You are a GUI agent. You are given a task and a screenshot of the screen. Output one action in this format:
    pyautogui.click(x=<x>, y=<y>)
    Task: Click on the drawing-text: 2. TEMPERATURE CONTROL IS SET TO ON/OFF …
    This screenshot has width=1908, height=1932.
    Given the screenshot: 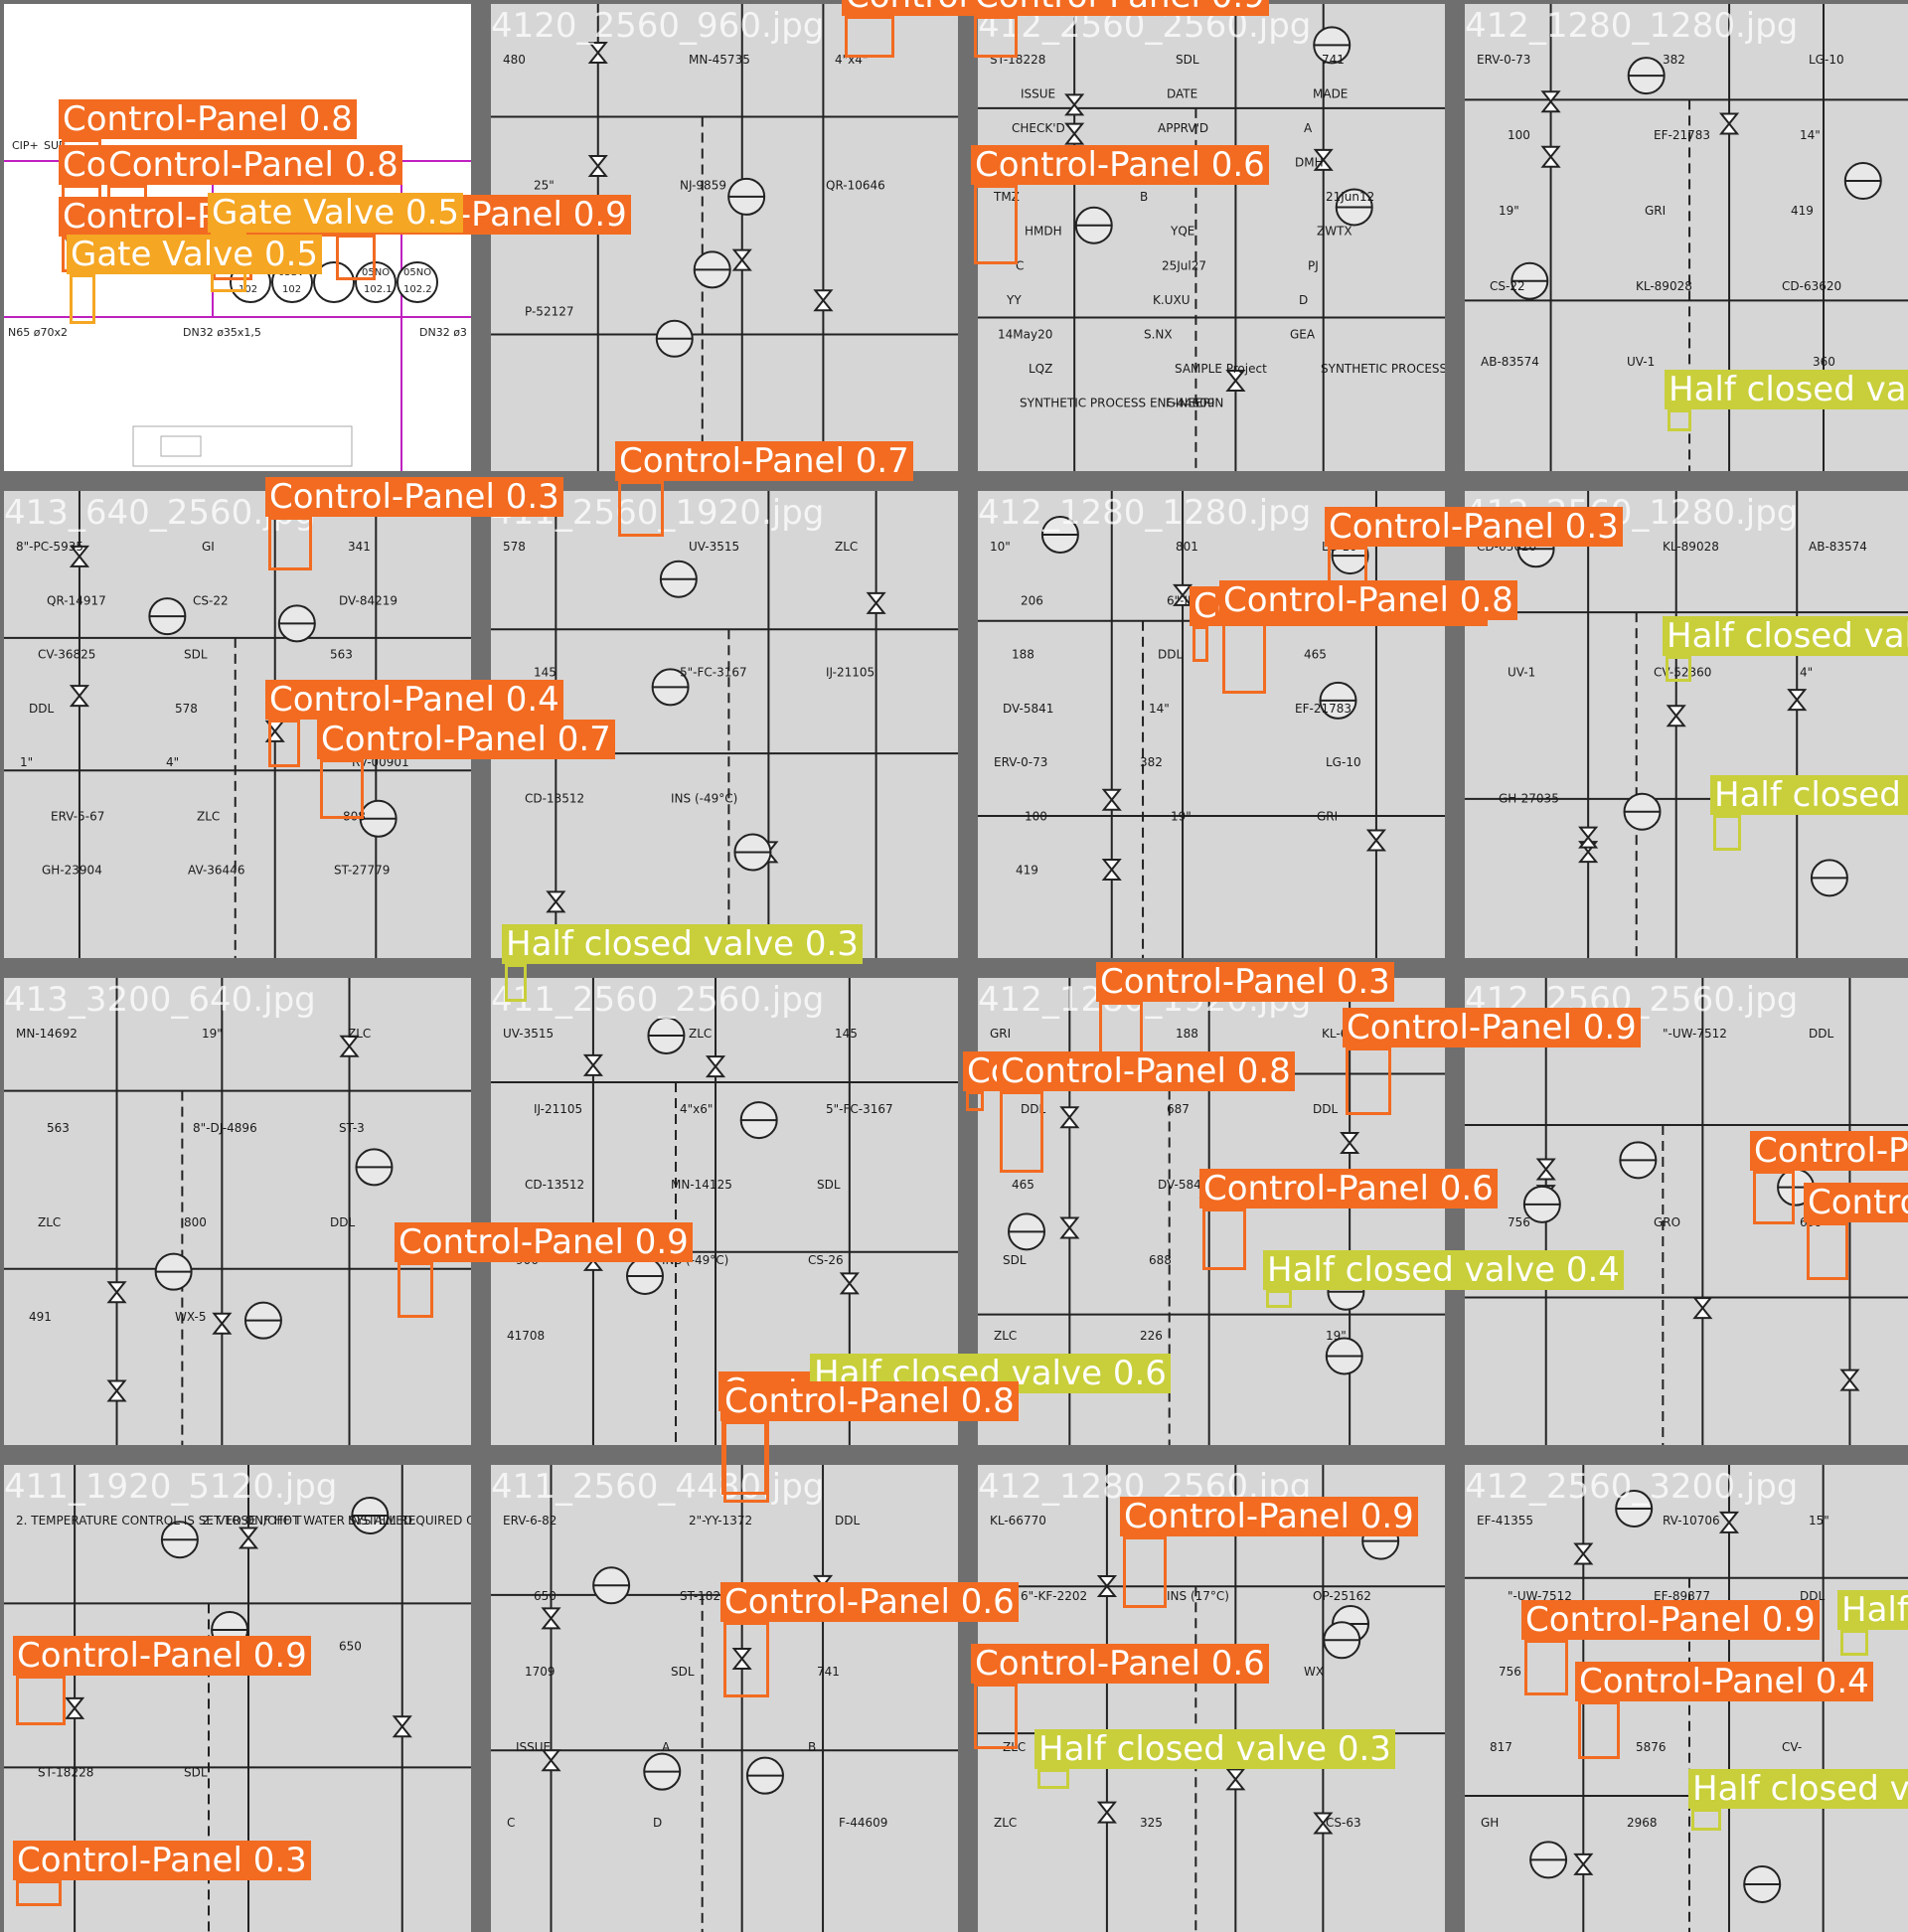 What is the action you would take?
    pyautogui.click(x=159, y=1521)
    